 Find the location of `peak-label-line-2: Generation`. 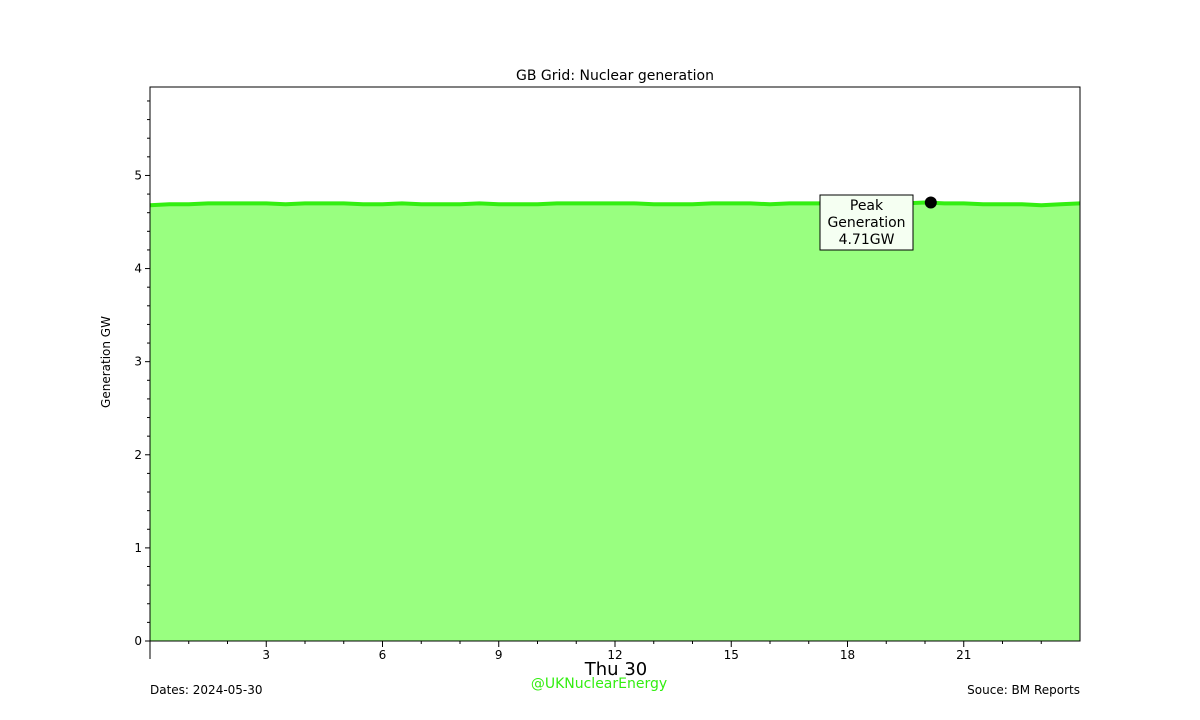

peak-label-line-2: Generation is located at coordinates (866, 223).